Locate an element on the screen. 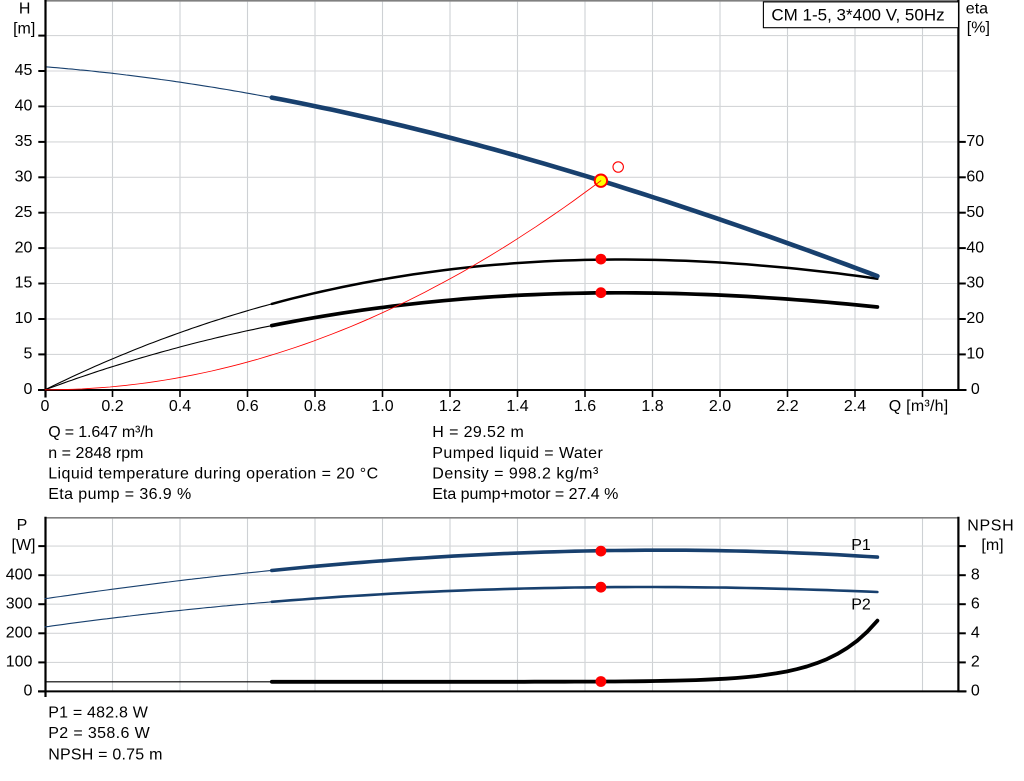 The width and height of the screenshot is (1024, 781). svg-text: Density = 998.2 kg/m³ is located at coordinates (515, 473).